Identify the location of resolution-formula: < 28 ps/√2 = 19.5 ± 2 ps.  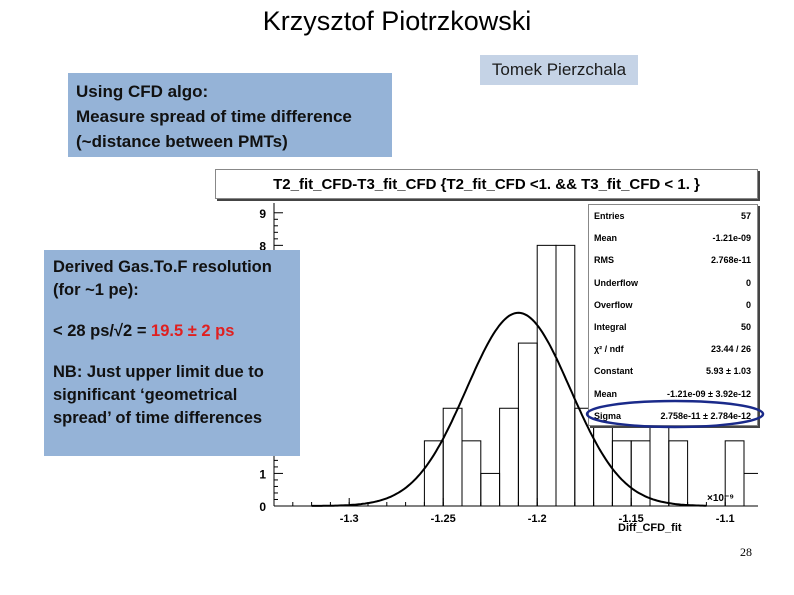
(176, 331).